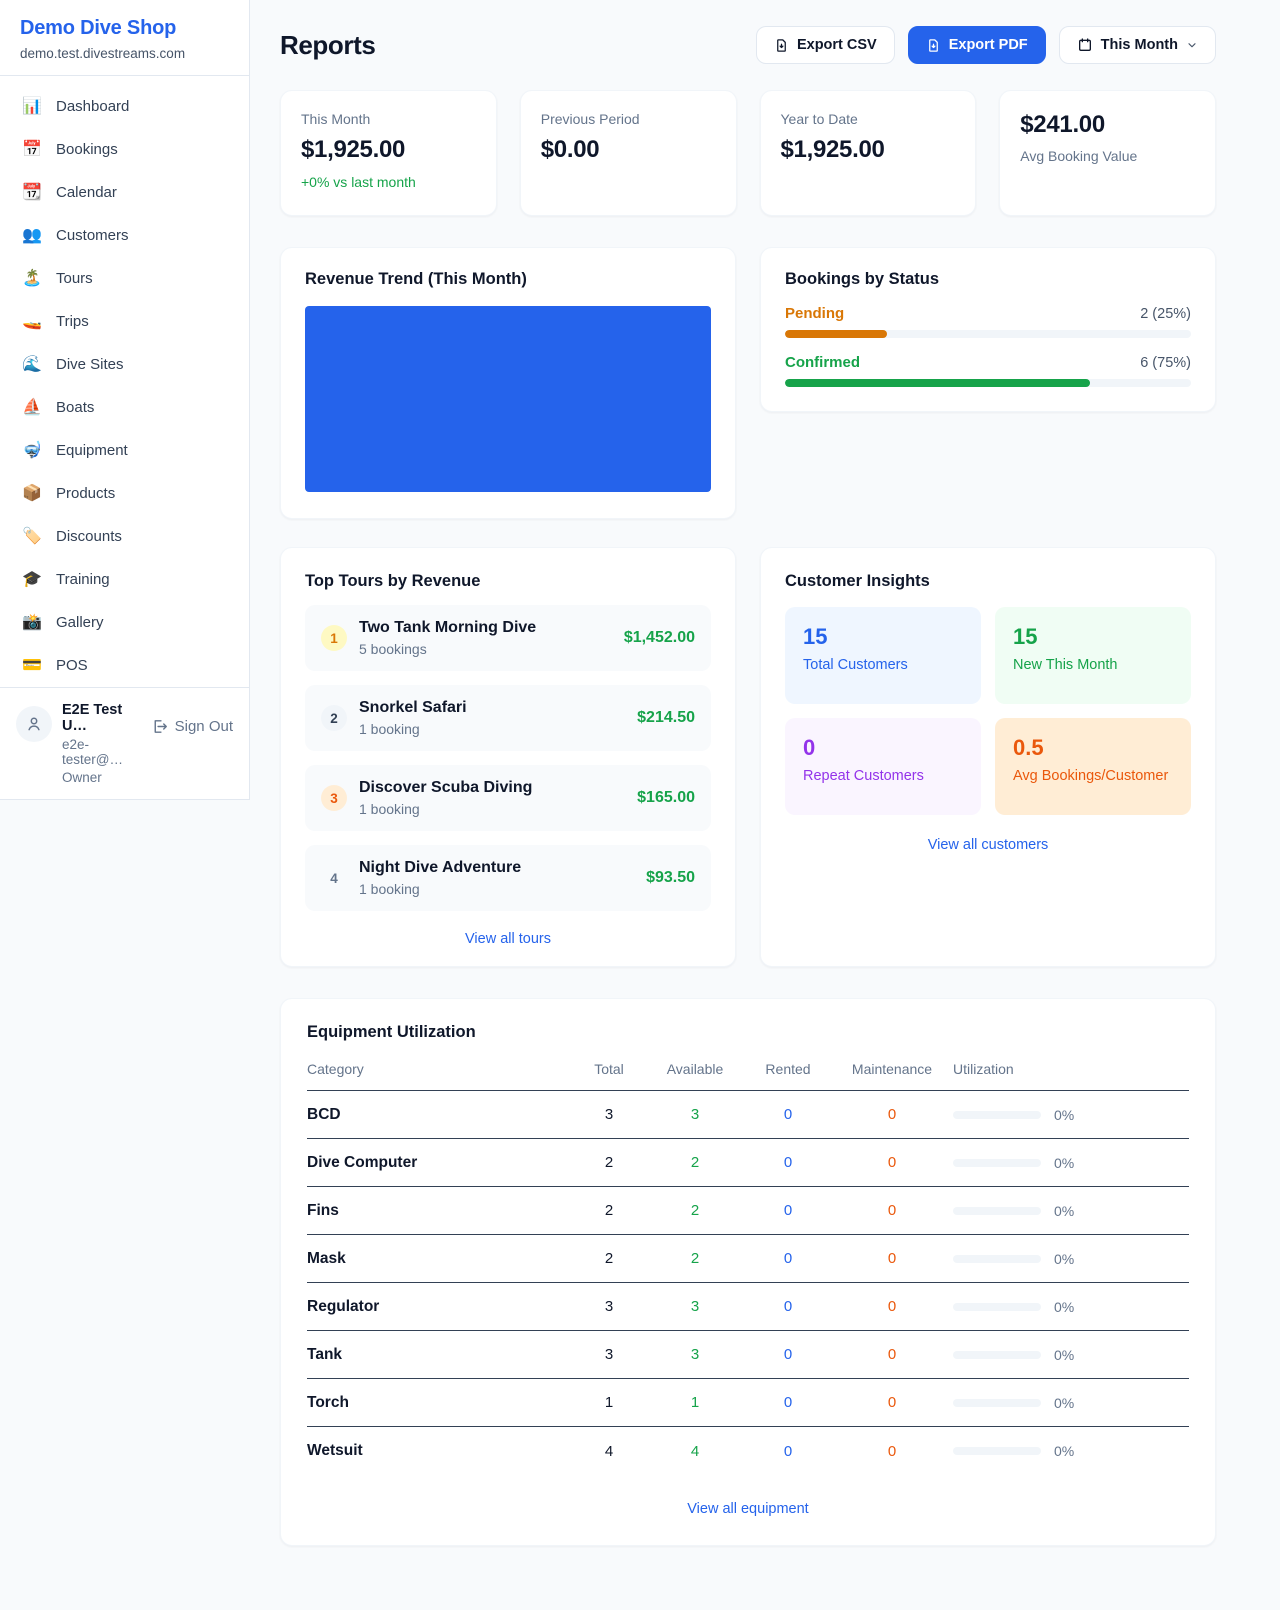 This screenshot has width=1280, height=1610. What do you see at coordinates (389, 729) in the screenshot?
I see `tour-bookings: 1 booking` at bounding box center [389, 729].